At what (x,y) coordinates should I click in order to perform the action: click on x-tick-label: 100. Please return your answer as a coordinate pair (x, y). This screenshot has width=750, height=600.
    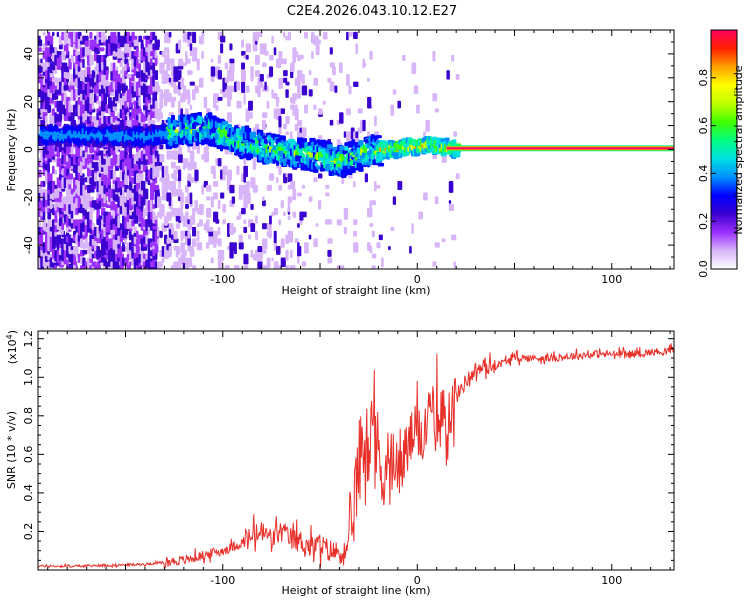
    Looking at the image, I should click on (611, 279).